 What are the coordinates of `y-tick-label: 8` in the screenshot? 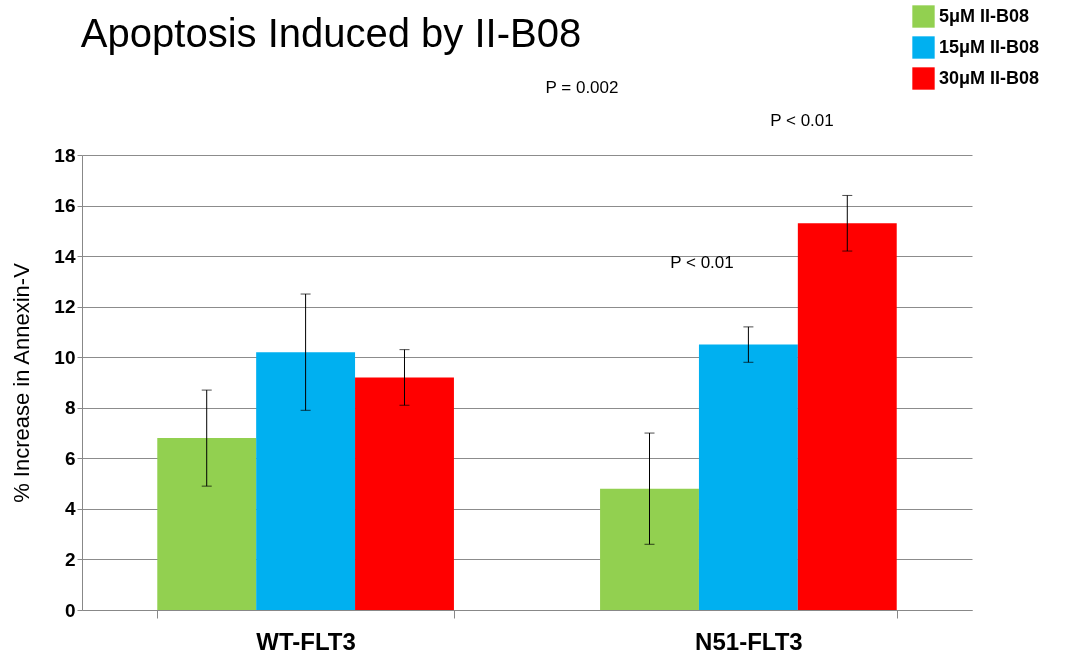 It's located at (70, 408).